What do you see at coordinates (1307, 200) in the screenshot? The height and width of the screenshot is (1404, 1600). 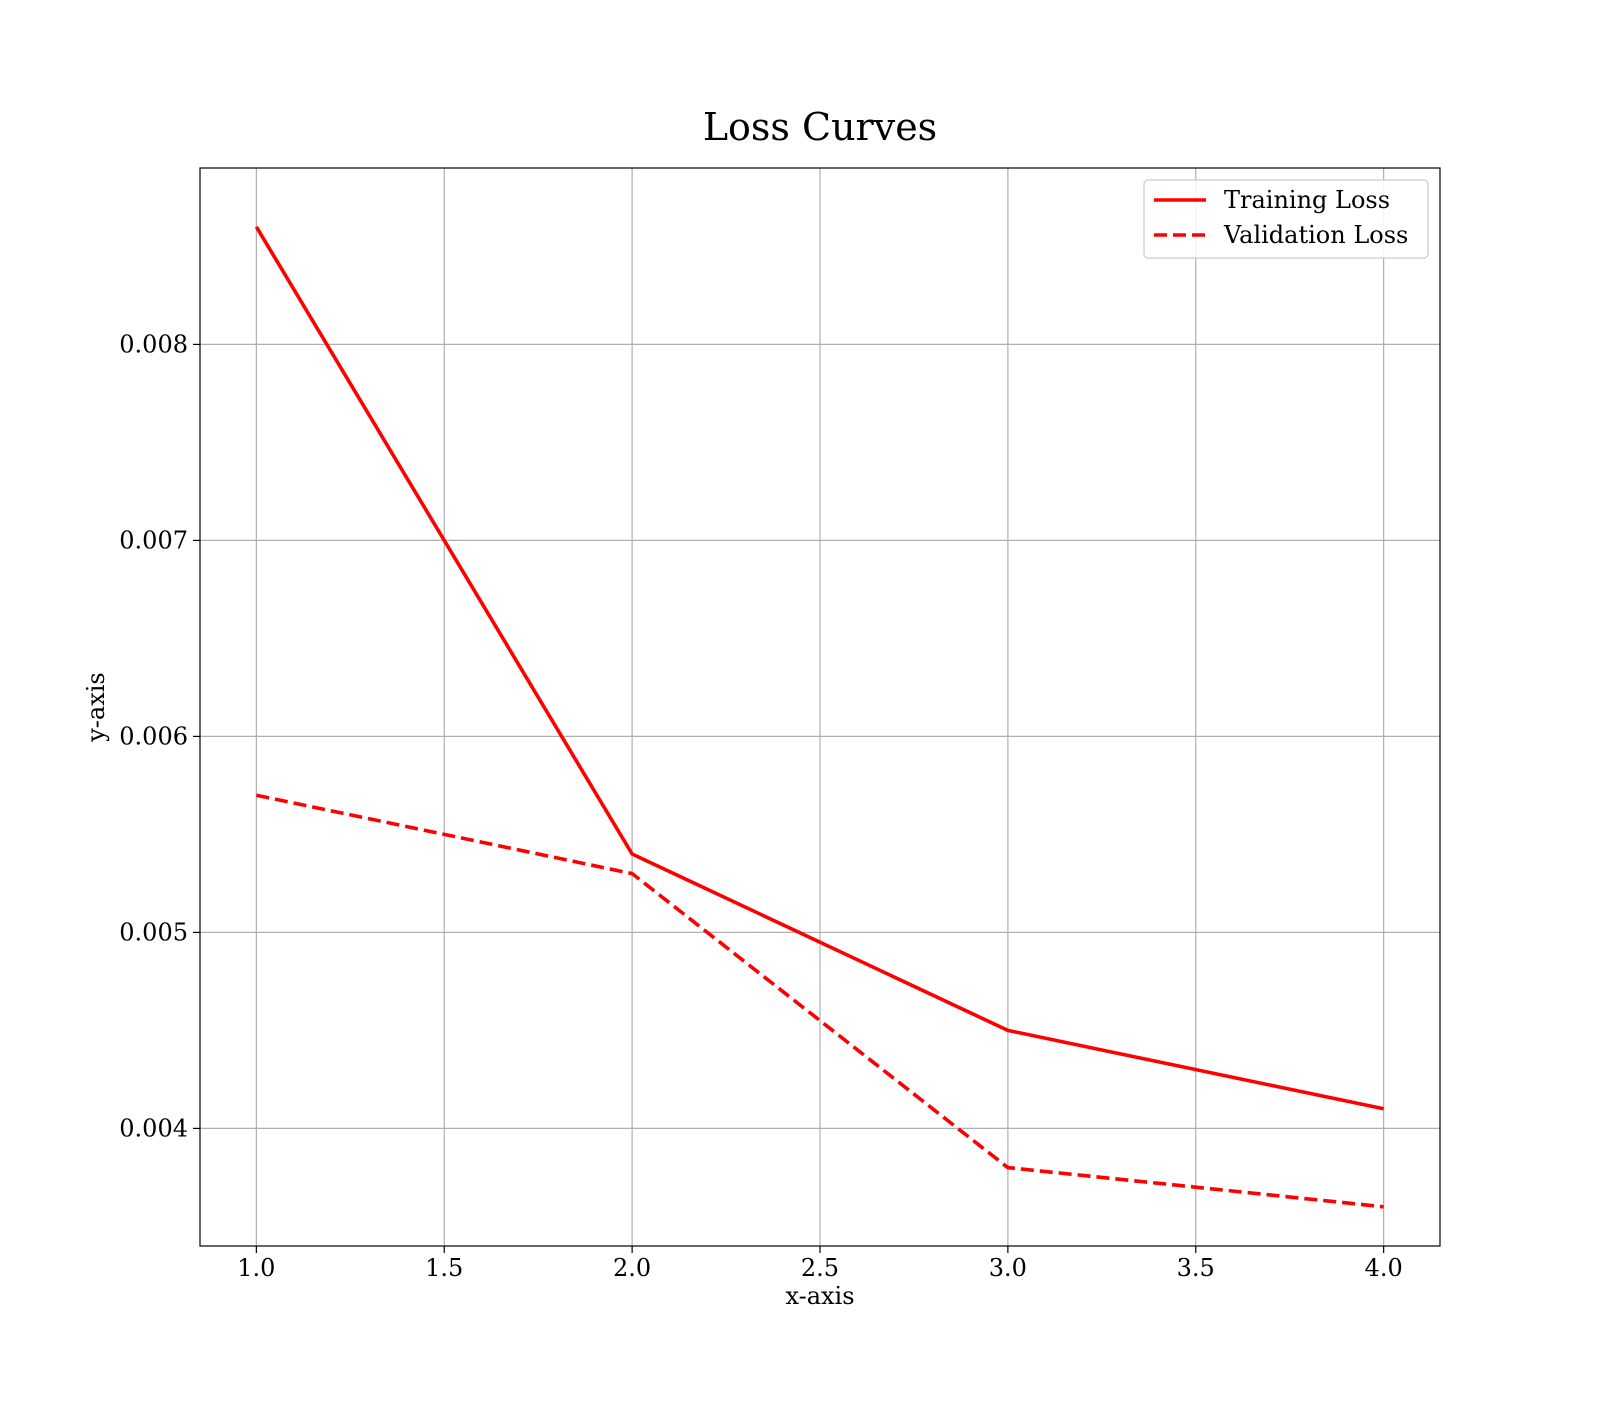 I see `legend-label: Training Loss` at bounding box center [1307, 200].